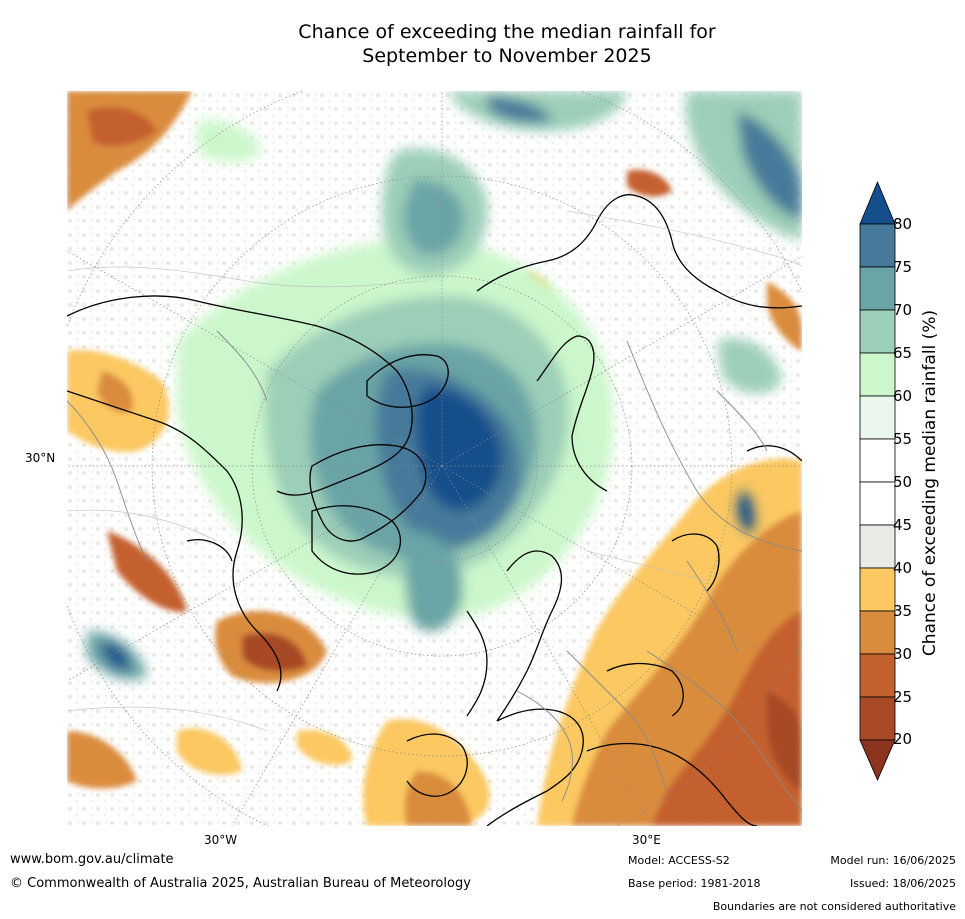 This screenshot has height=919, width=965. What do you see at coordinates (221, 840) in the screenshot?
I see `lon-label-30w: 30°W` at bounding box center [221, 840].